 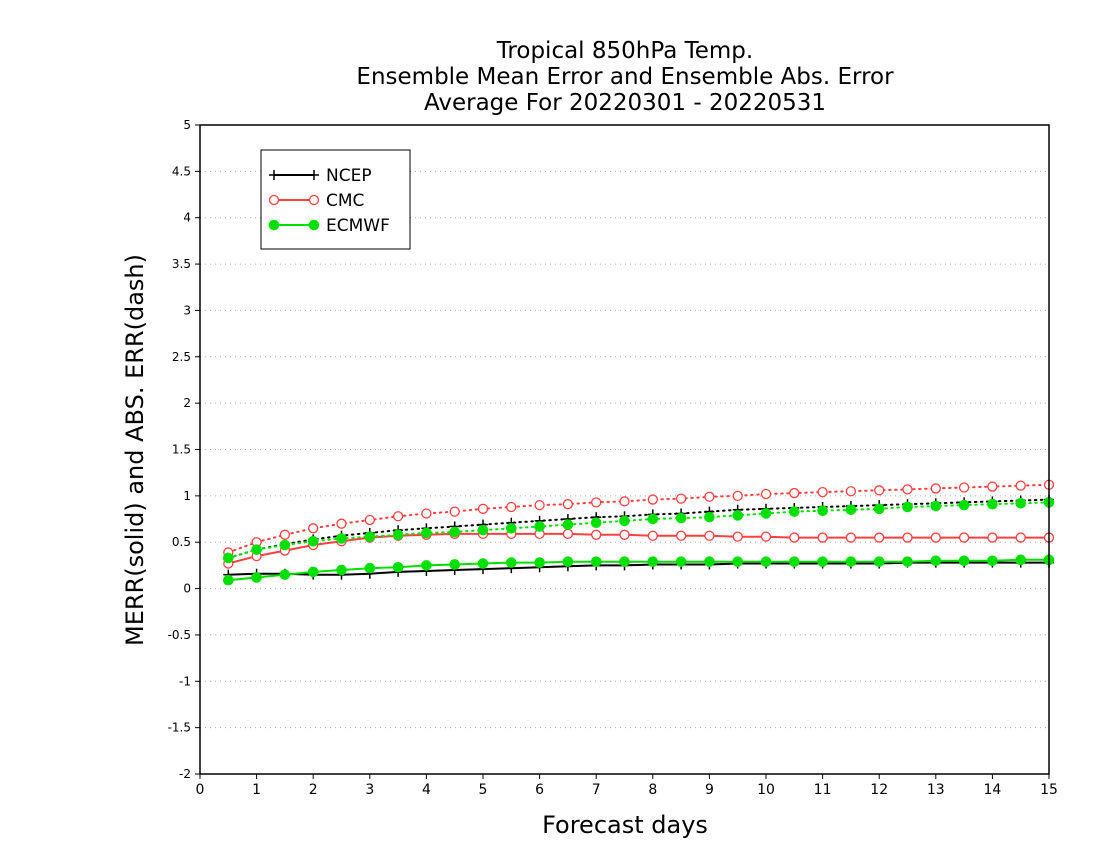 I want to click on legend: NCEP CMC ECMWF, so click(x=335, y=199).